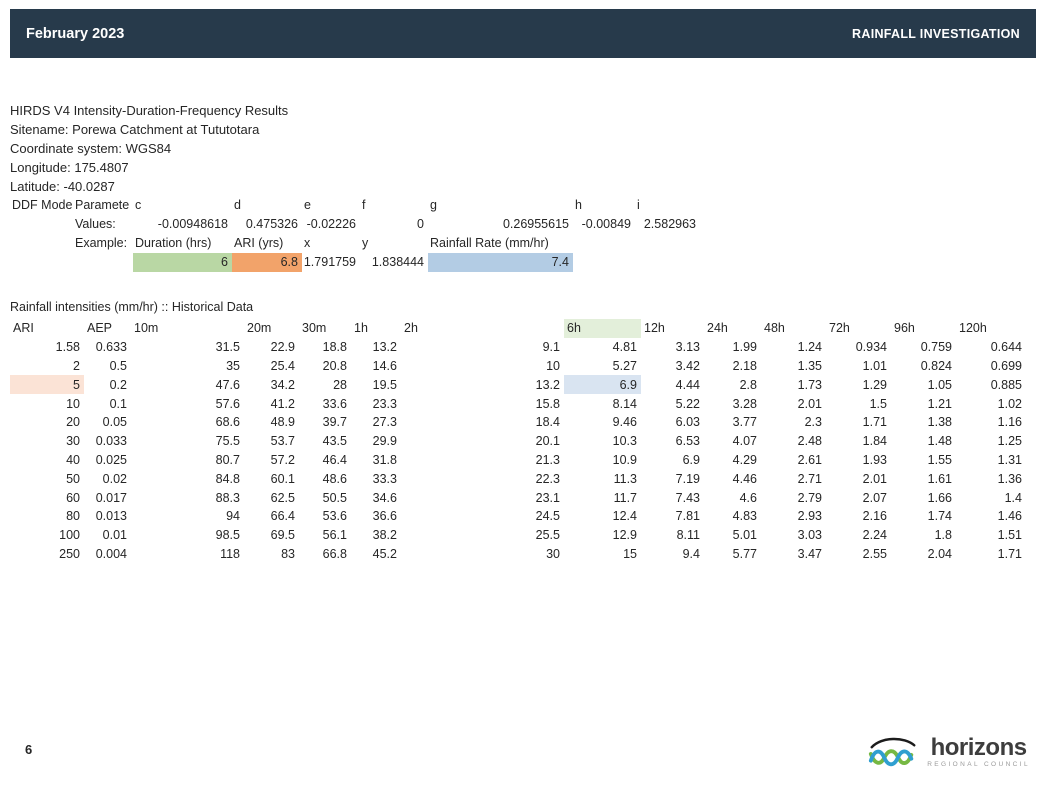 This screenshot has width=1046, height=787. Describe the element at coordinates (334, 347) in the screenshot. I see `table-cell: 18.8` at that location.